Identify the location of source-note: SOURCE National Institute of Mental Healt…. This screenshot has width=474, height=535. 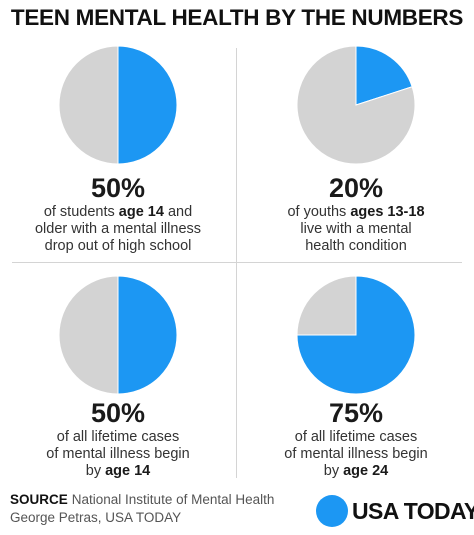
(142, 509).